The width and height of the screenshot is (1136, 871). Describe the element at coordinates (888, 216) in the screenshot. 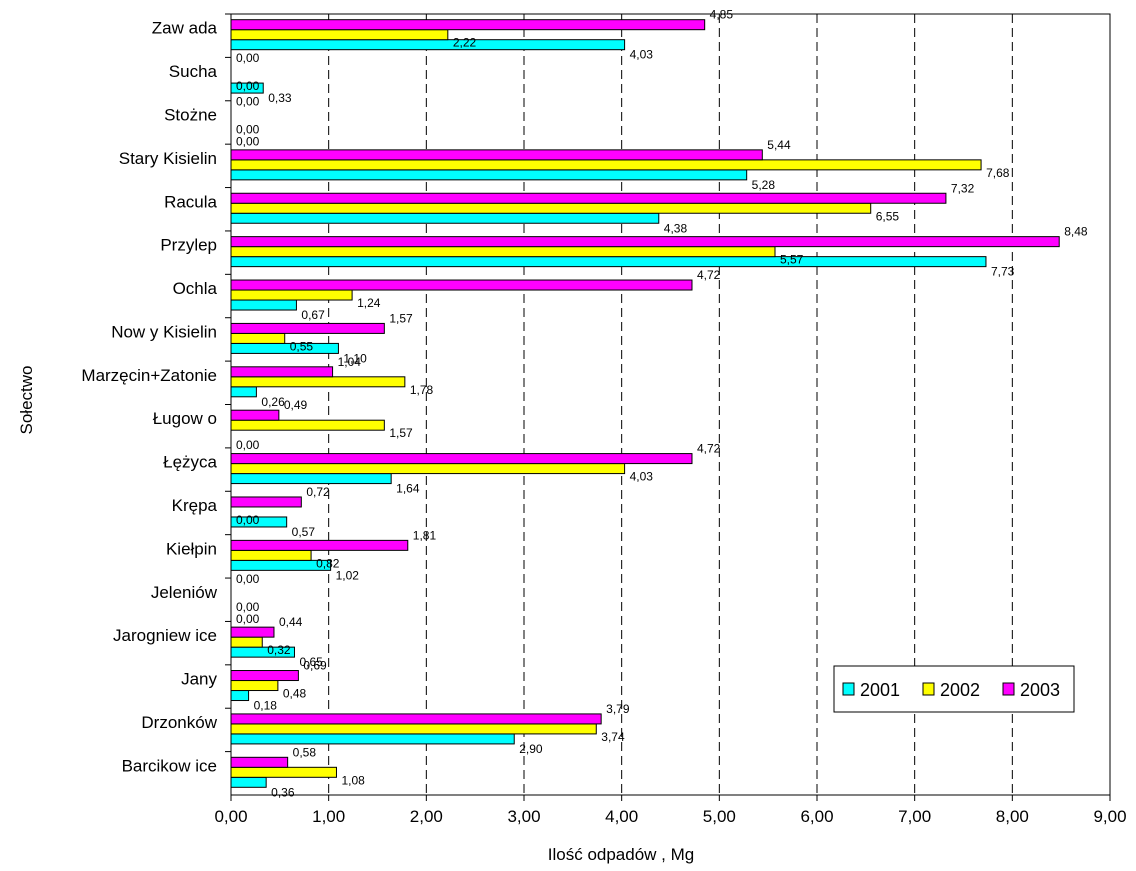

I see `value-label: 6,55` at that location.